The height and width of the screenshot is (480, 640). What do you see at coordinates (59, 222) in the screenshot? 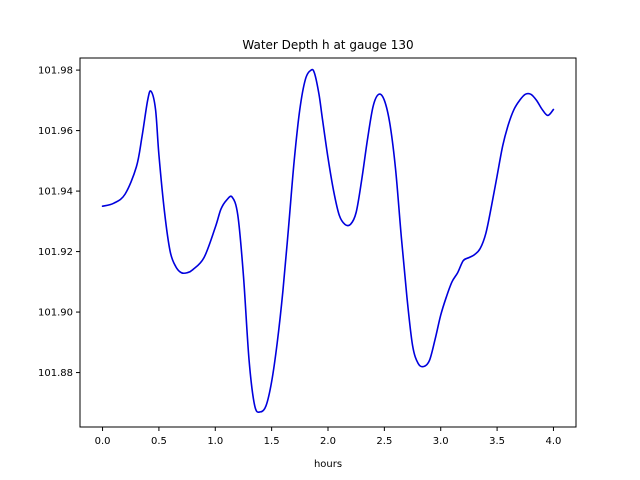
I see `y-axis: 101.88 101.90 101.92 101.94 101.96 101.98` at bounding box center [59, 222].